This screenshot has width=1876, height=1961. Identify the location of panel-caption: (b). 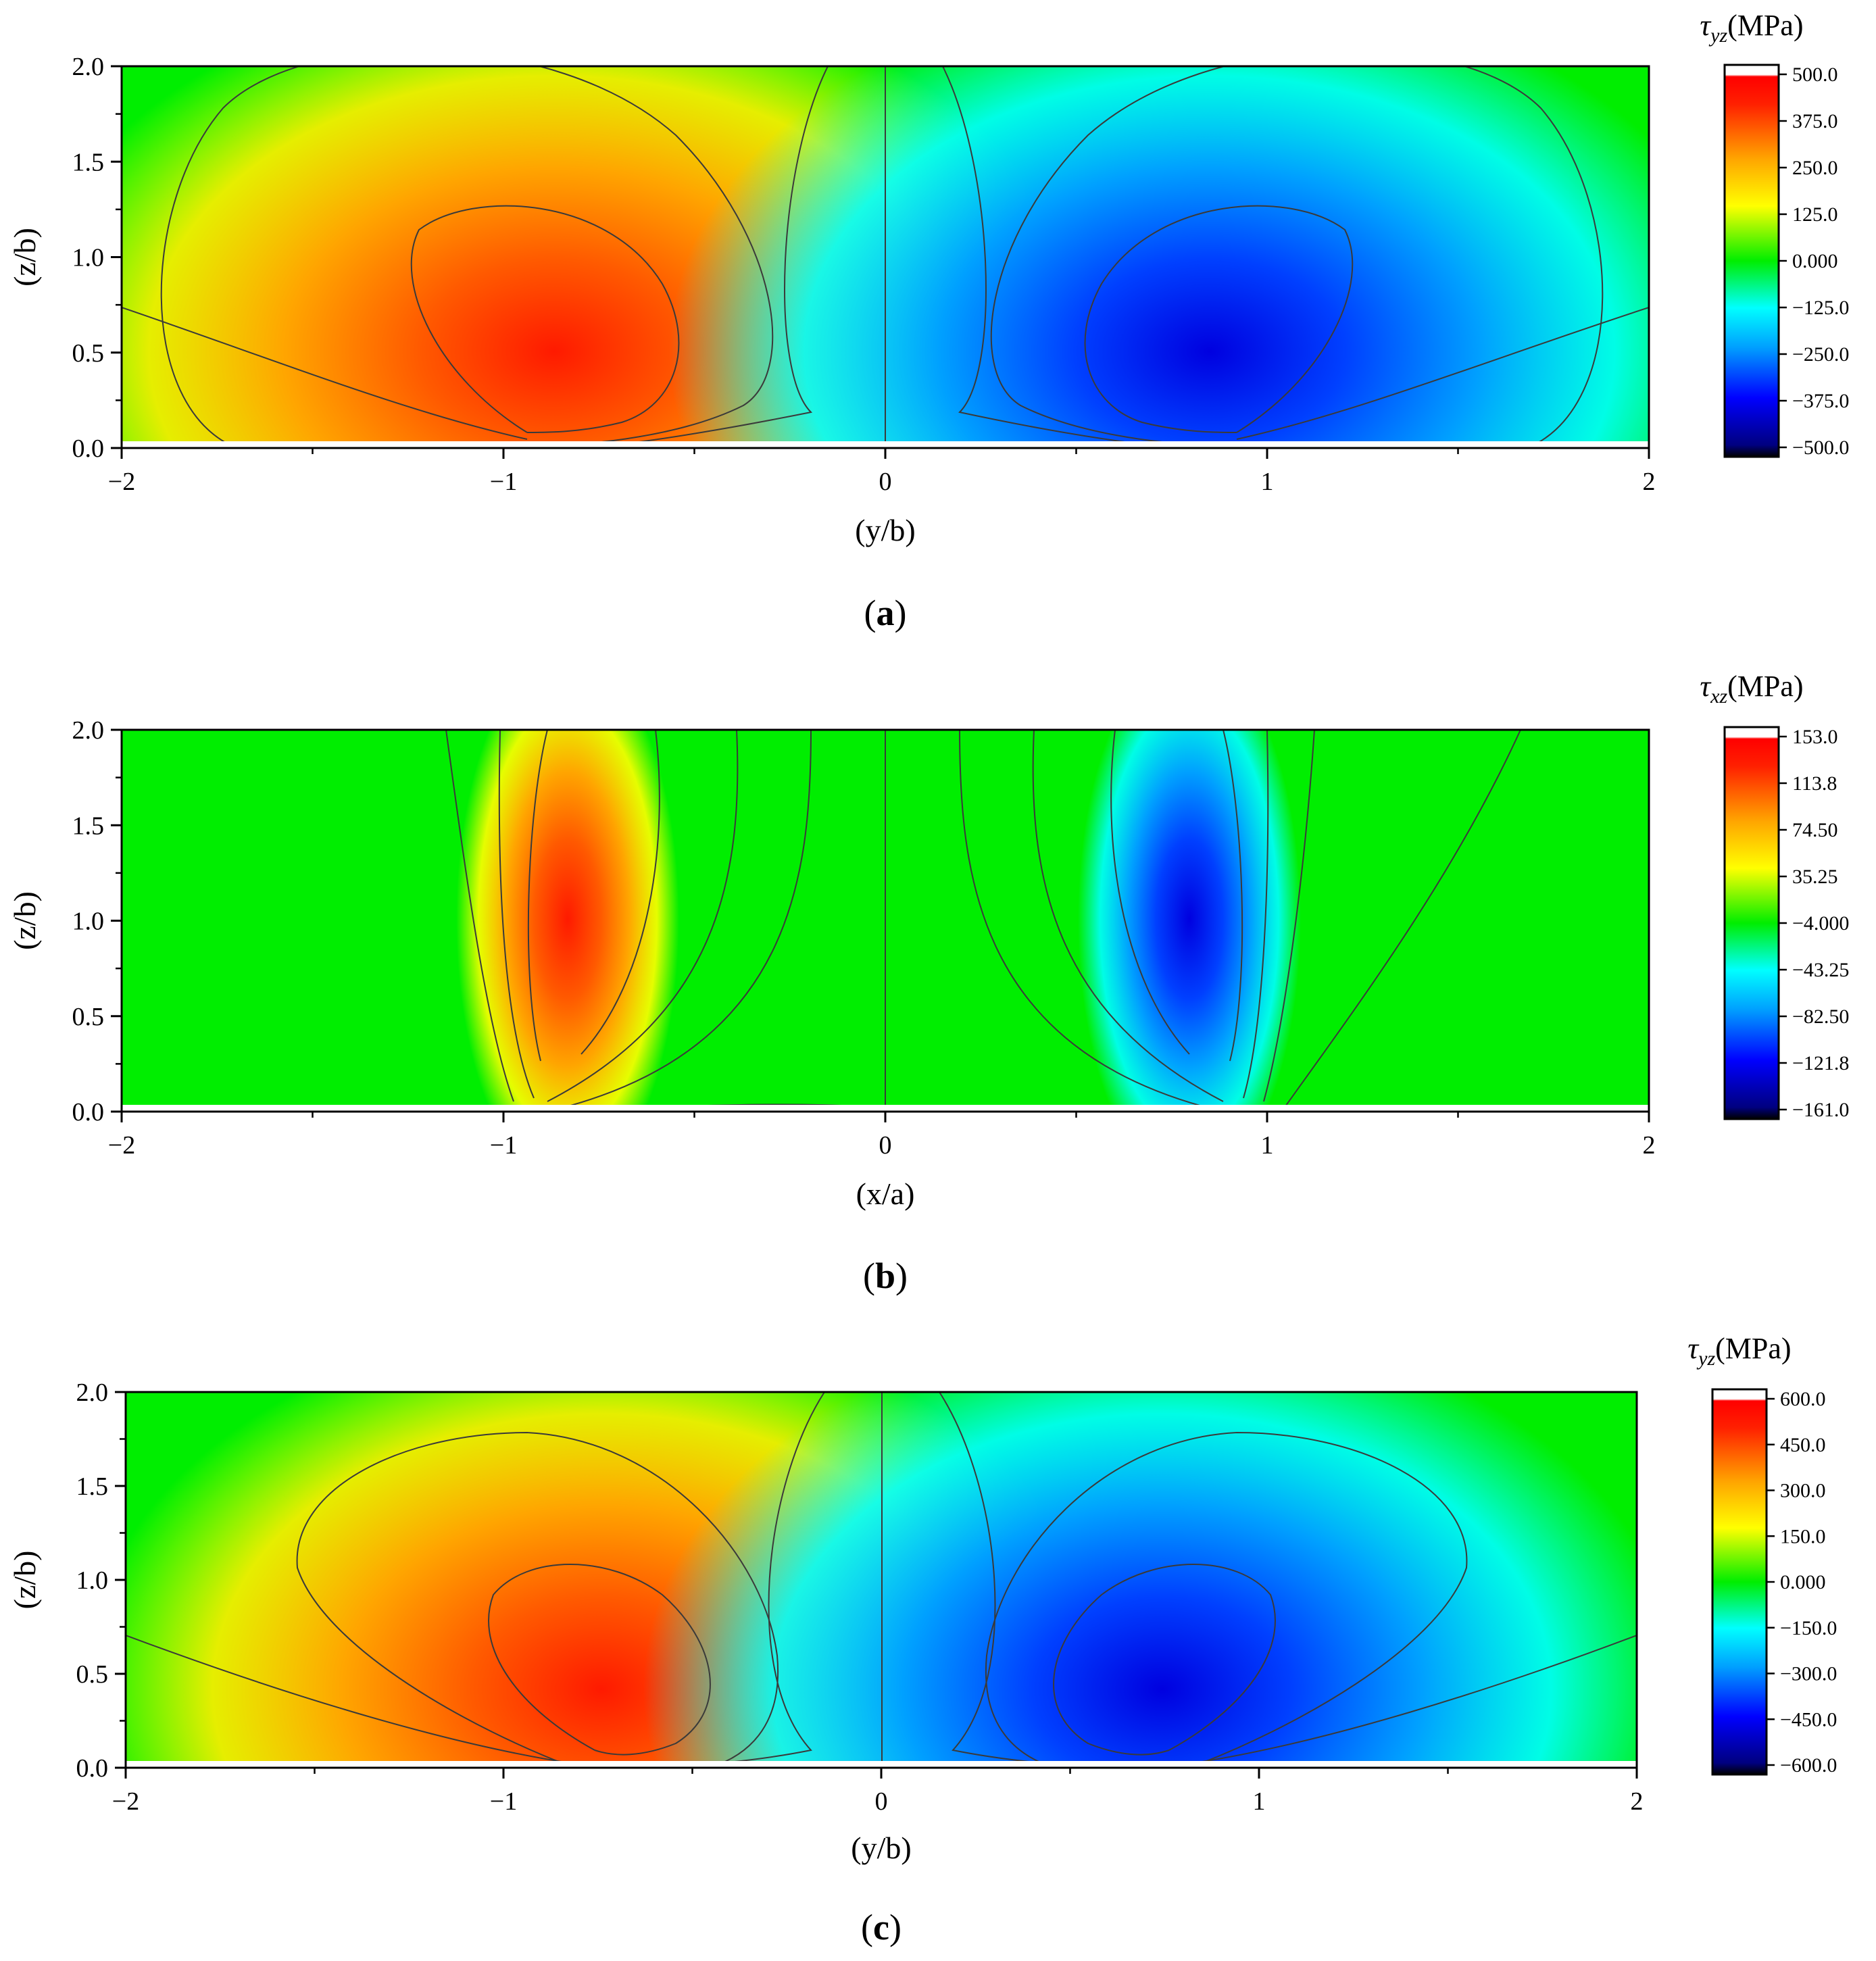
(885, 1276).